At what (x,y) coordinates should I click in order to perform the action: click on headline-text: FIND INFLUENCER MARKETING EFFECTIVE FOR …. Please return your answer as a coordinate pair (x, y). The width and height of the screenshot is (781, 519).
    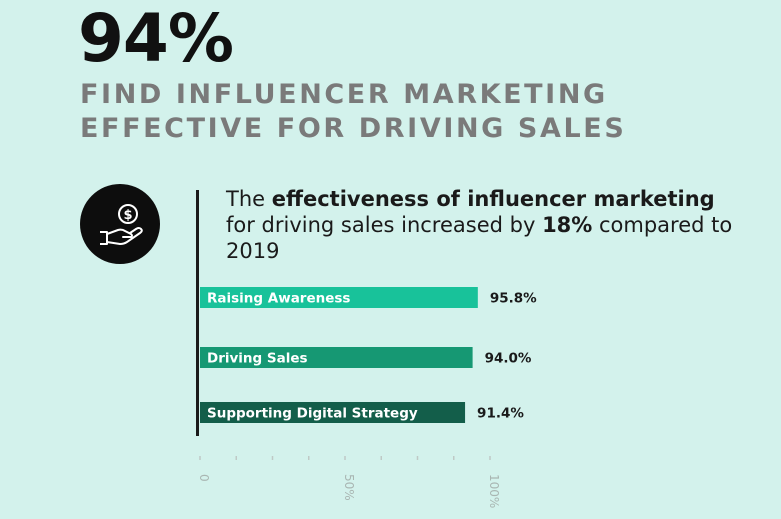
    Looking at the image, I should click on (353, 112).